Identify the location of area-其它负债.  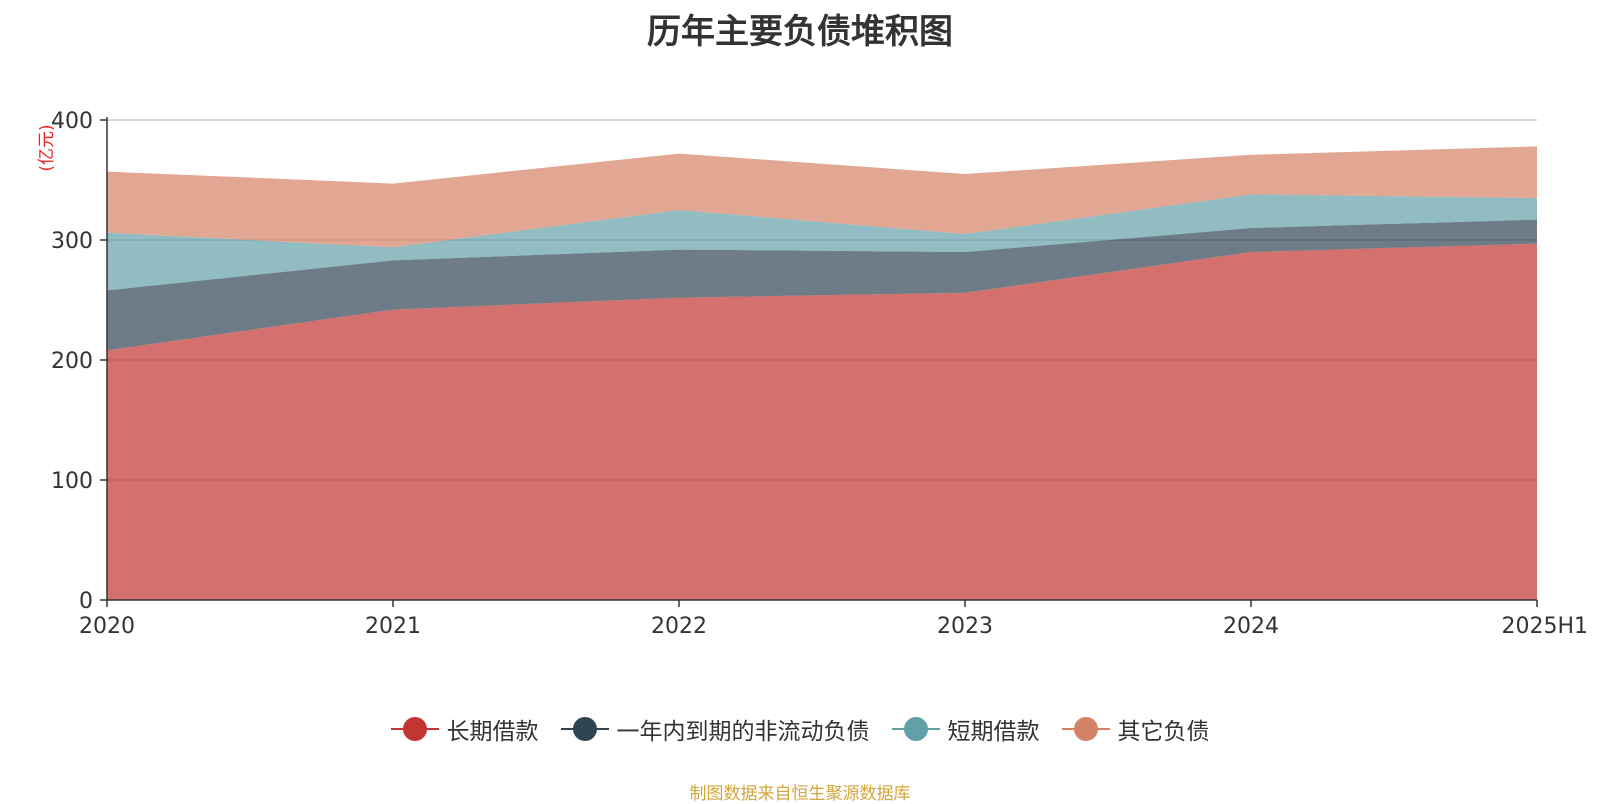
(822, 197).